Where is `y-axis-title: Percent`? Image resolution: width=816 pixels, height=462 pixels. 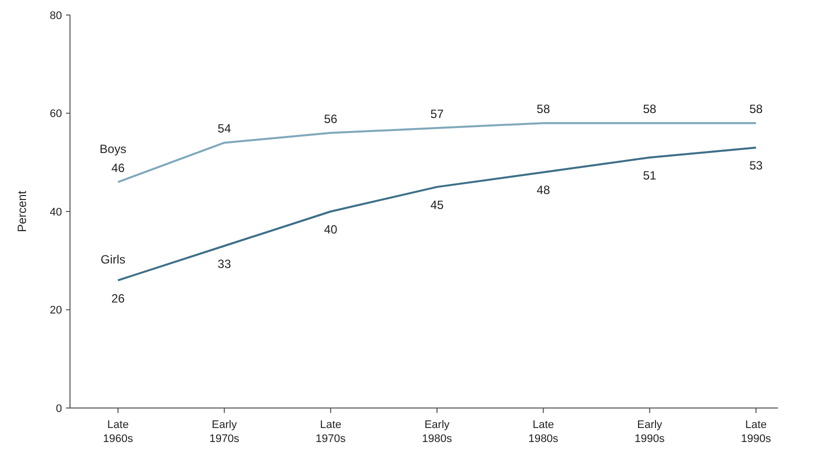
y-axis-title: Percent is located at coordinates (22, 211).